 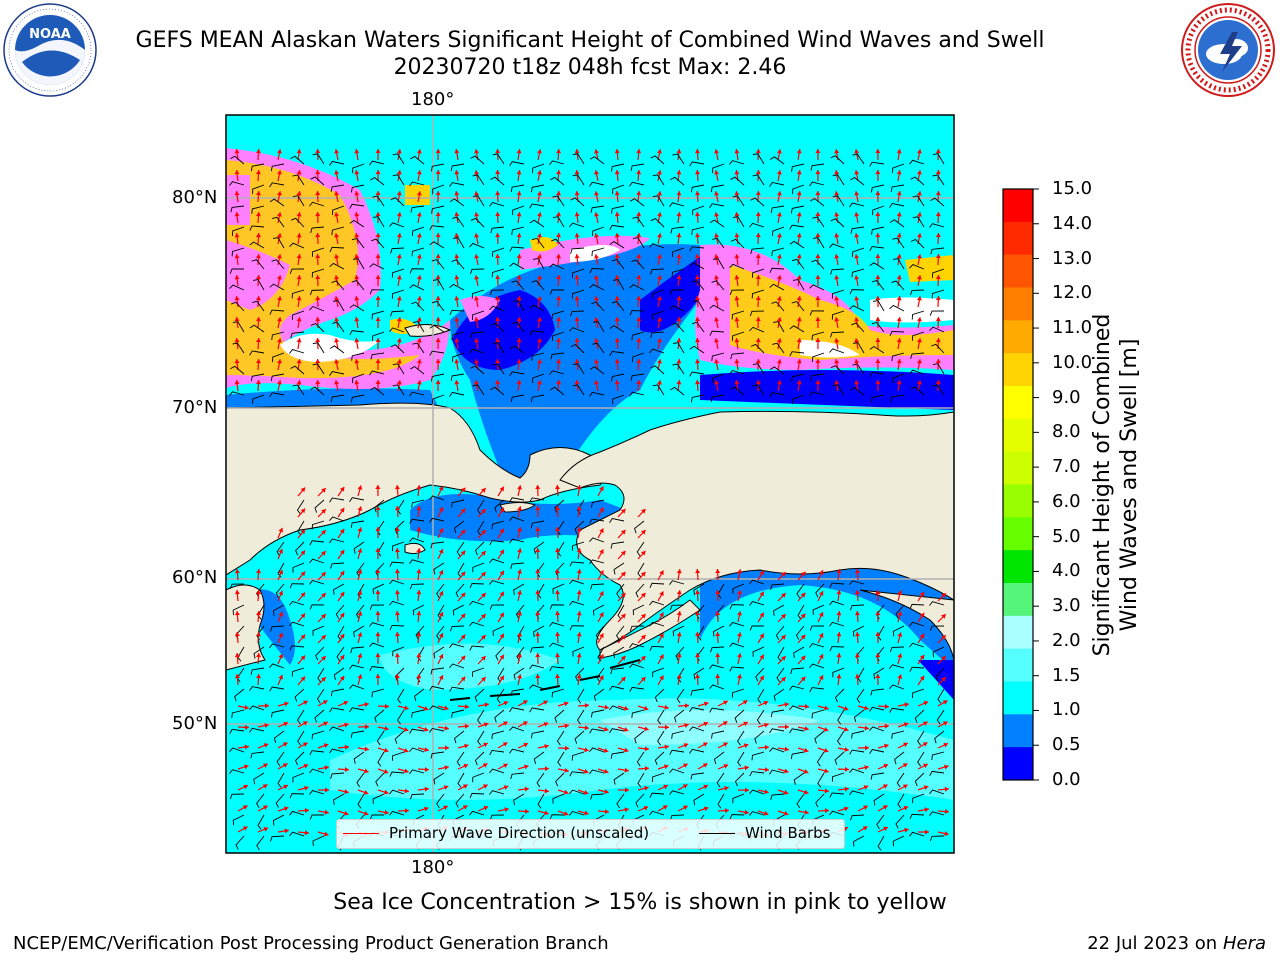 What do you see at coordinates (906, 625) in the screenshot?
I see `land-panhandle` at bounding box center [906, 625].